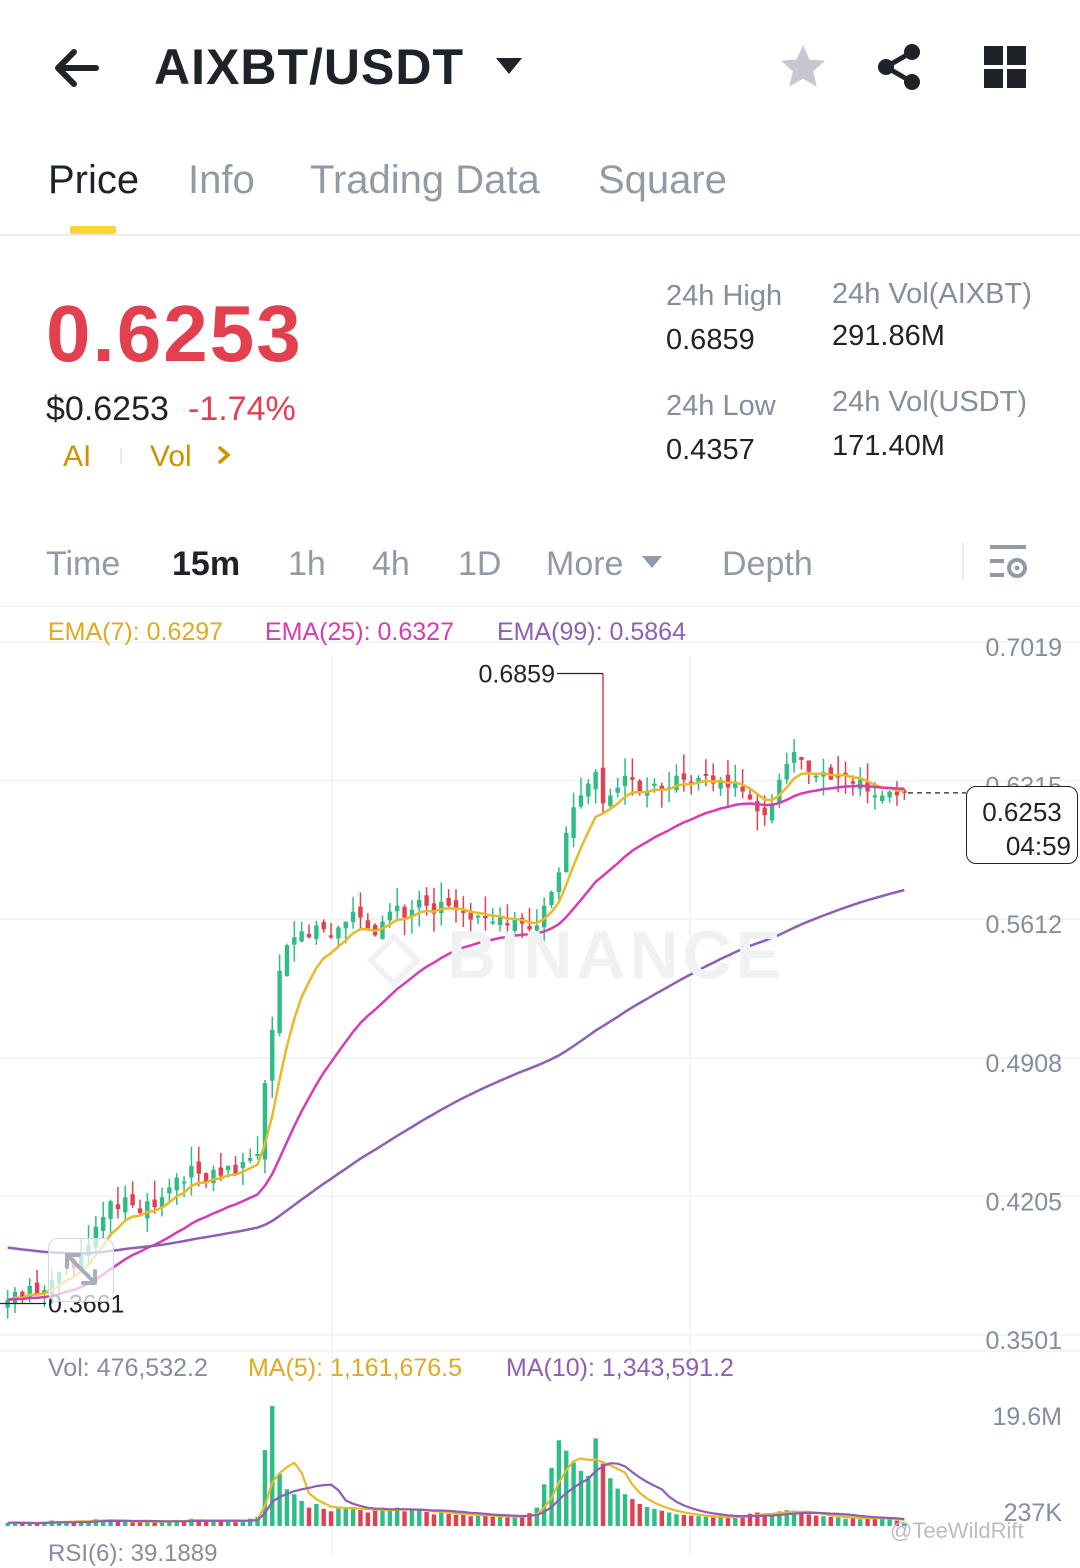 The image size is (1080, 1568). Describe the element at coordinates (307, 564) in the screenshot. I see `interval-1h: 1h` at that location.